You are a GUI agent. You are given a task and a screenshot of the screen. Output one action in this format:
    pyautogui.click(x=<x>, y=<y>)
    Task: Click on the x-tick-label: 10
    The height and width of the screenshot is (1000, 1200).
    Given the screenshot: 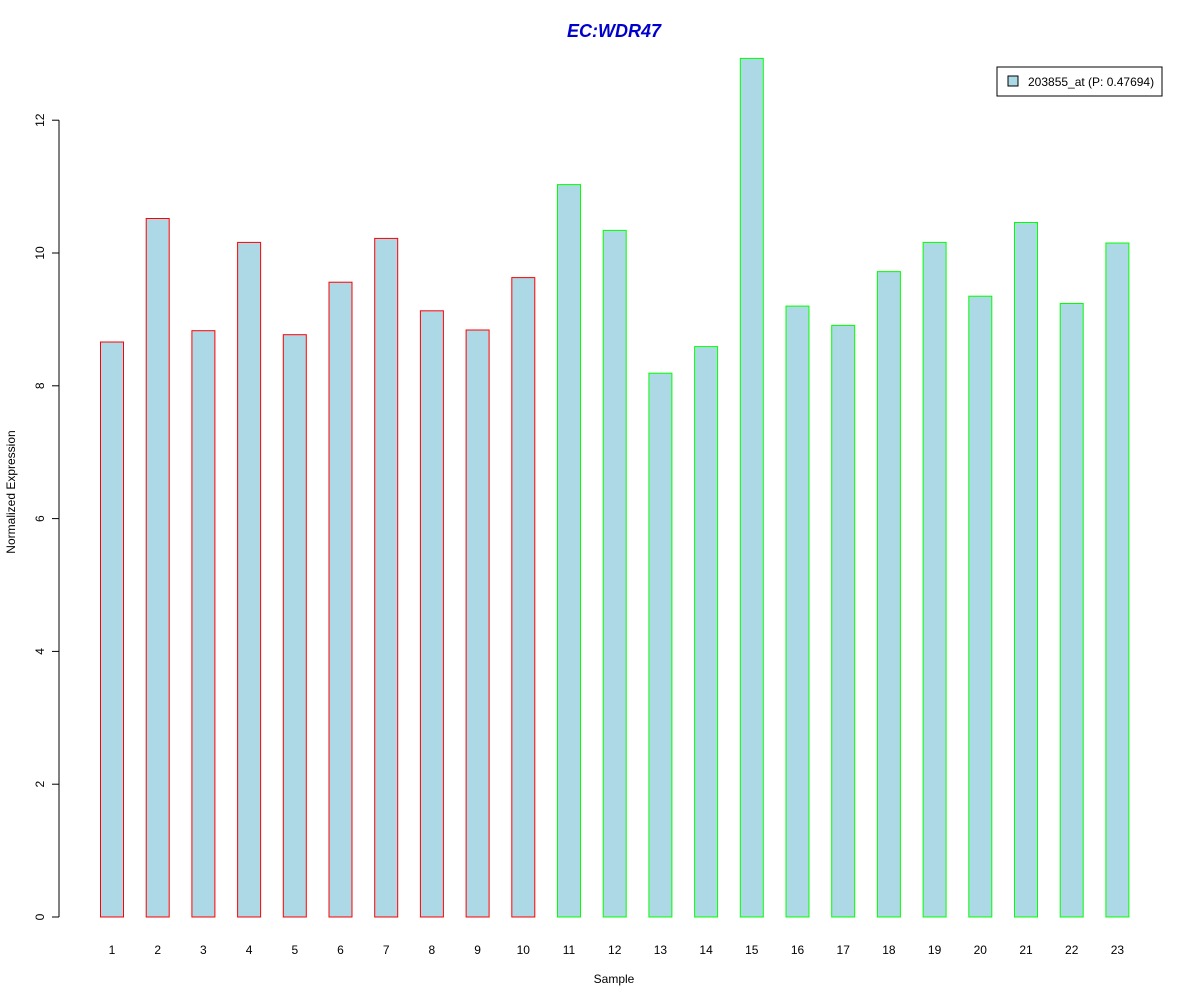 What is the action you would take?
    pyautogui.click(x=524, y=950)
    